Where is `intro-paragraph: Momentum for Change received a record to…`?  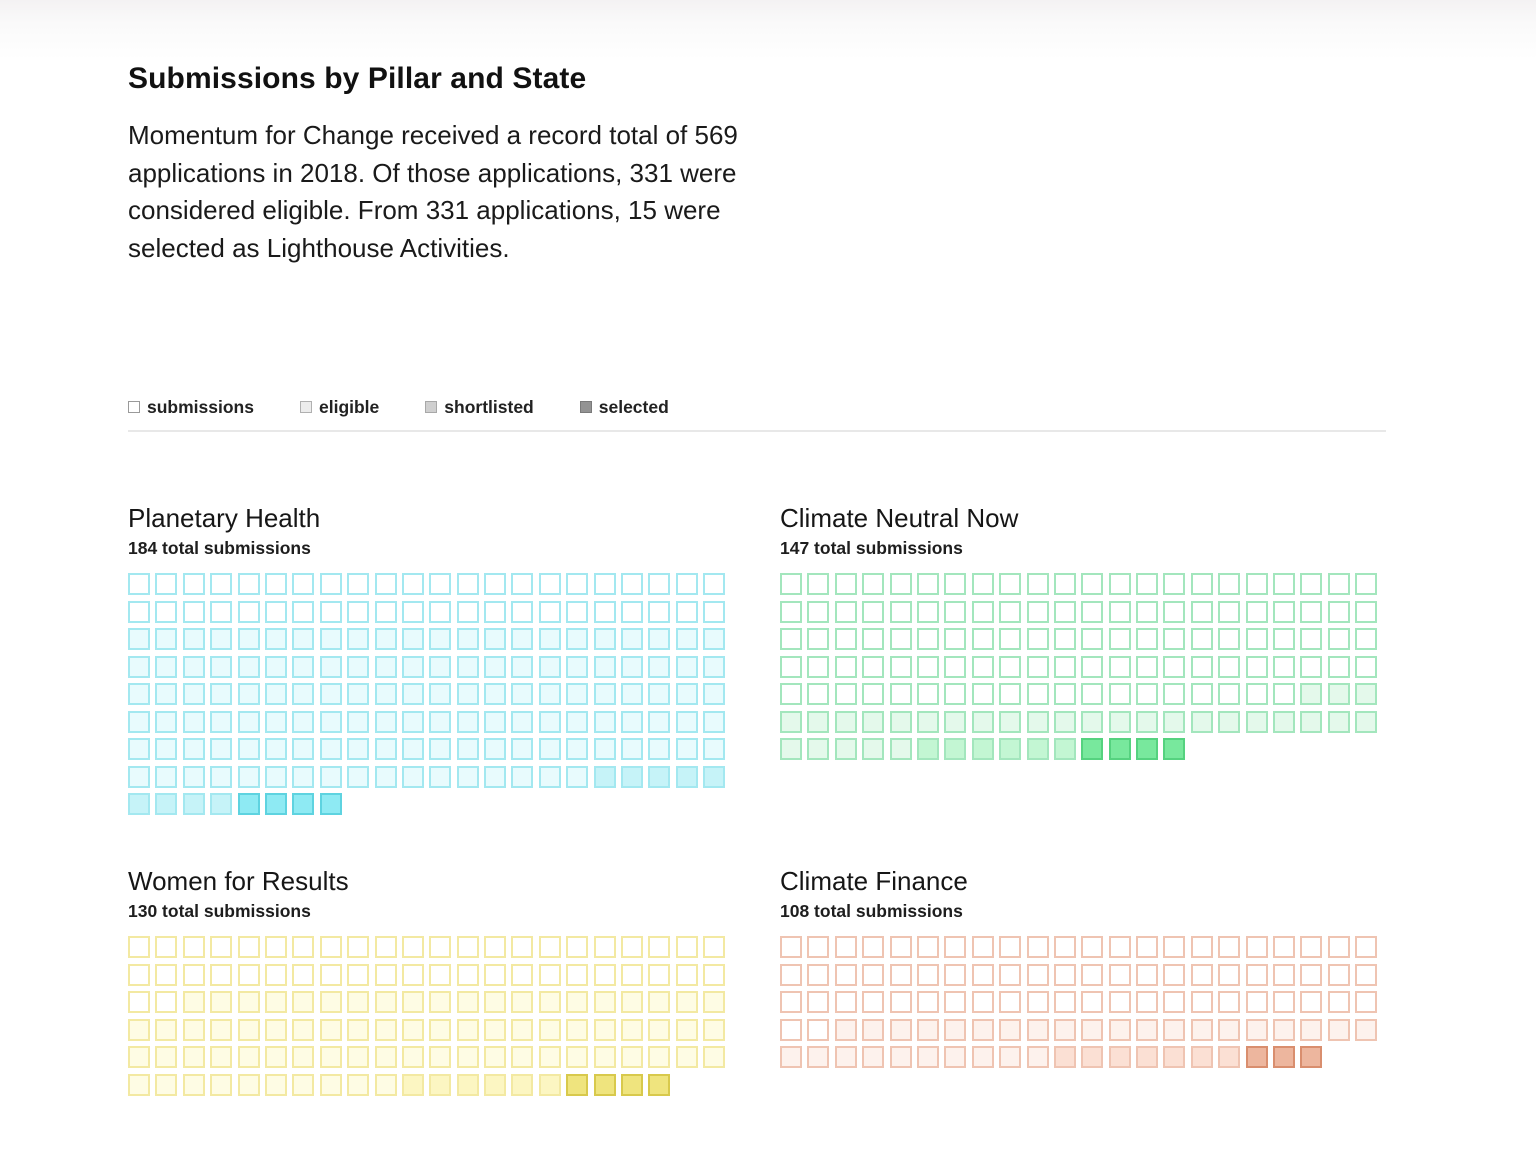
intro-paragraph: Momentum for Change received a record to… is located at coordinates (433, 191).